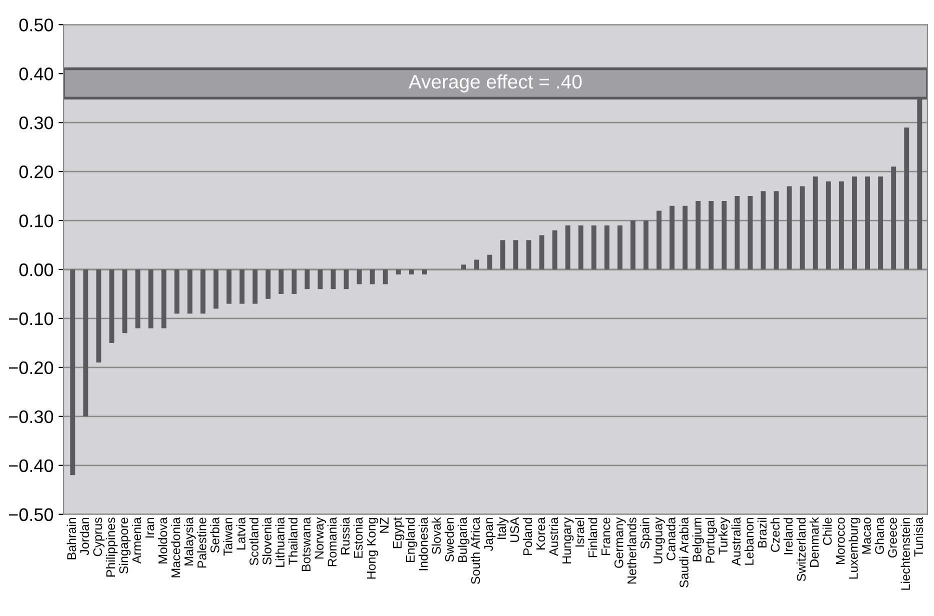  Describe the element at coordinates (36, 74) in the screenshot. I see `y-tick-label: 0.40` at that location.